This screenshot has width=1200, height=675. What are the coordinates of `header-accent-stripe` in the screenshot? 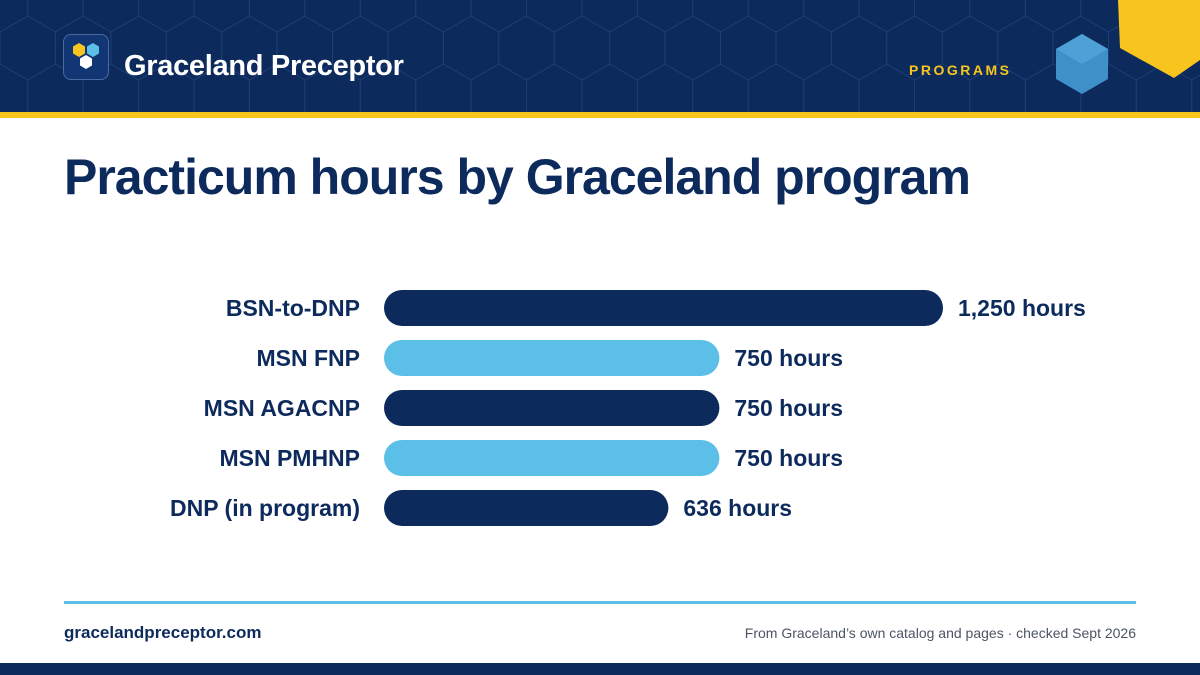 It's located at (600, 115).